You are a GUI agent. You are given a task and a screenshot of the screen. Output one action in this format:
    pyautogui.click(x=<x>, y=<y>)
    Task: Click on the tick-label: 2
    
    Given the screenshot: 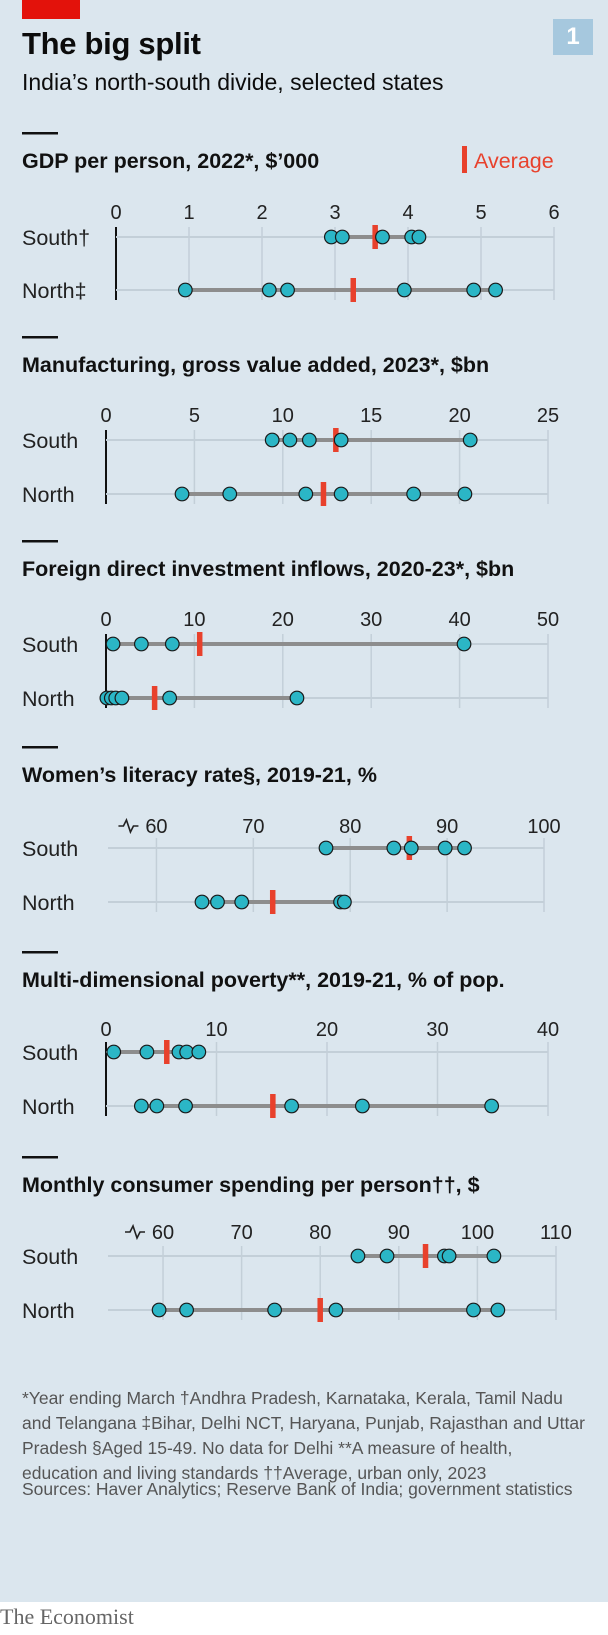 What is the action you would take?
    pyautogui.click(x=261, y=213)
    